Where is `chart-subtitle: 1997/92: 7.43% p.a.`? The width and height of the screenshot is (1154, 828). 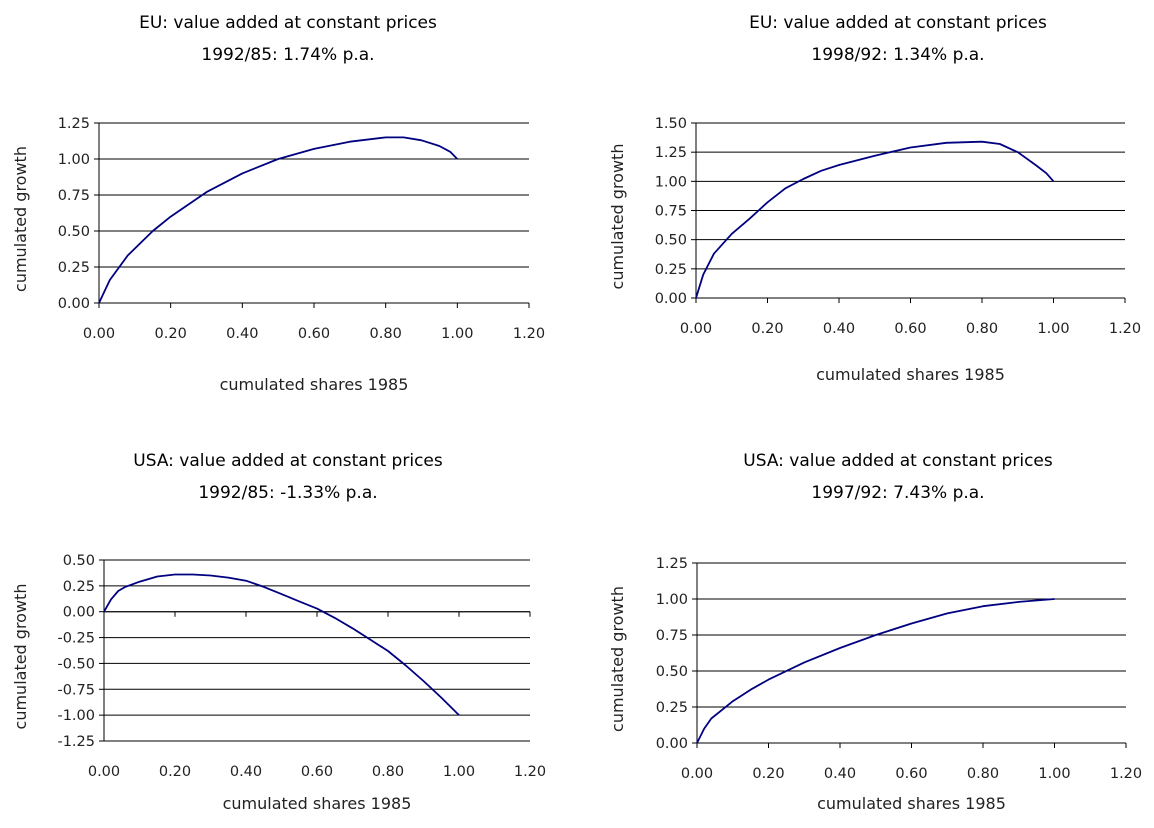 chart-subtitle: 1997/92: 7.43% p.a. is located at coordinates (897, 493).